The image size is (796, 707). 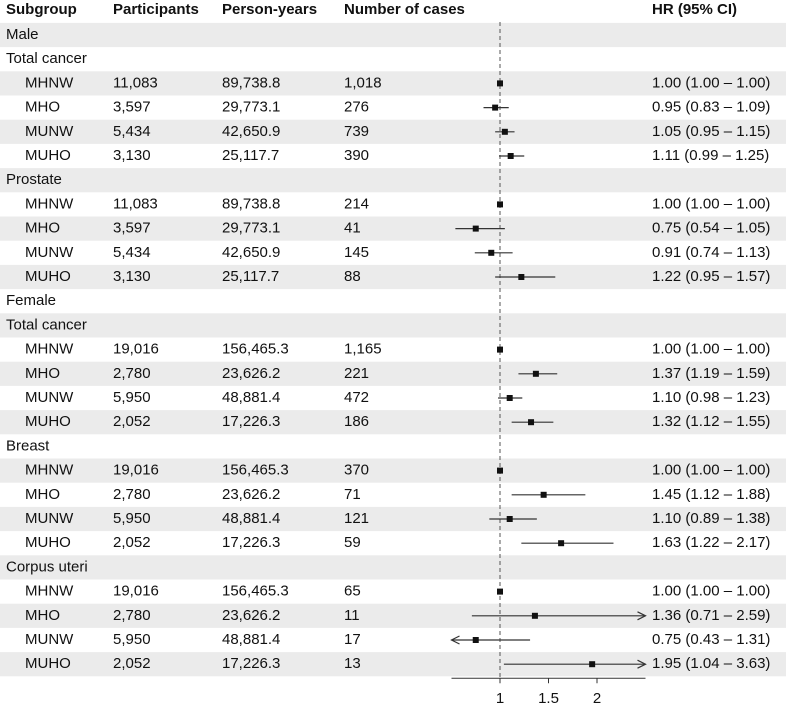 What do you see at coordinates (251, 131) in the screenshot?
I see `cell: 42,650.9` at bounding box center [251, 131].